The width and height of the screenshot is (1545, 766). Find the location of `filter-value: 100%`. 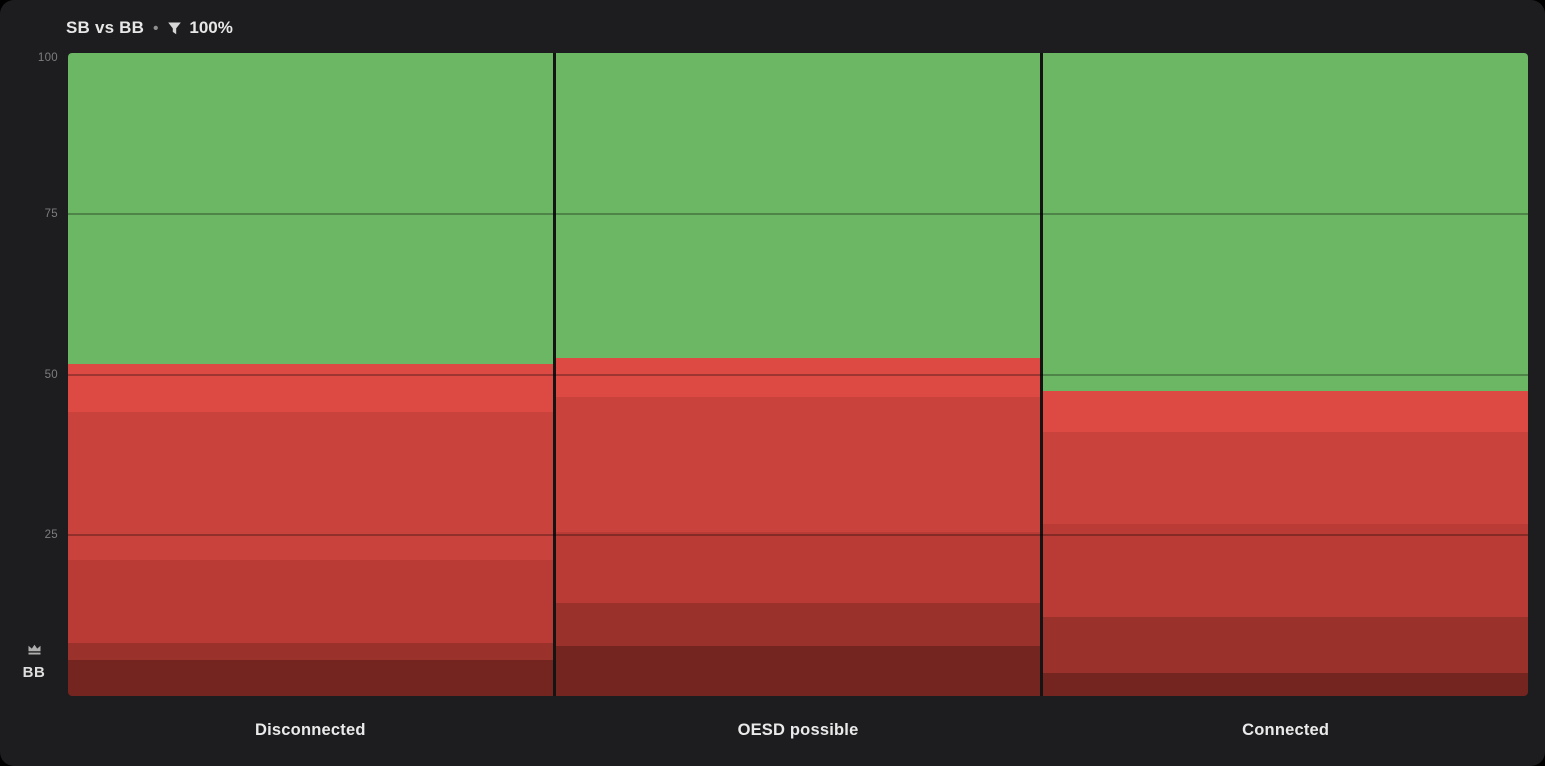

filter-value: 100% is located at coordinates (211, 27).